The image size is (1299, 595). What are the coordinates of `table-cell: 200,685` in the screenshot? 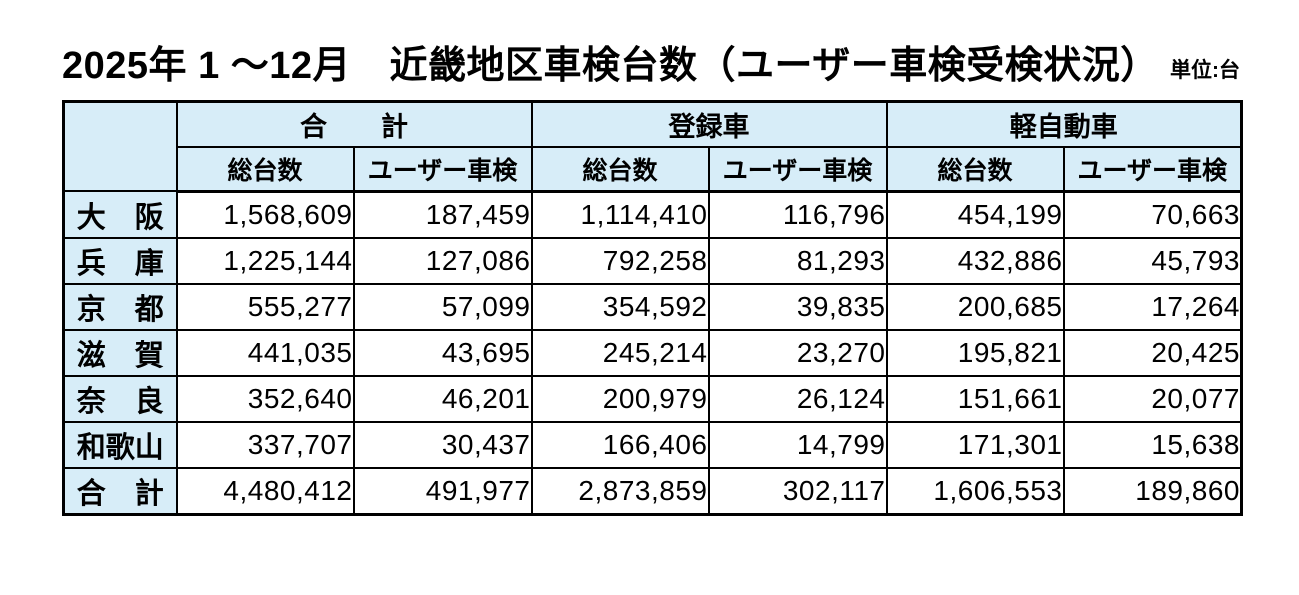 It's located at (975, 306).